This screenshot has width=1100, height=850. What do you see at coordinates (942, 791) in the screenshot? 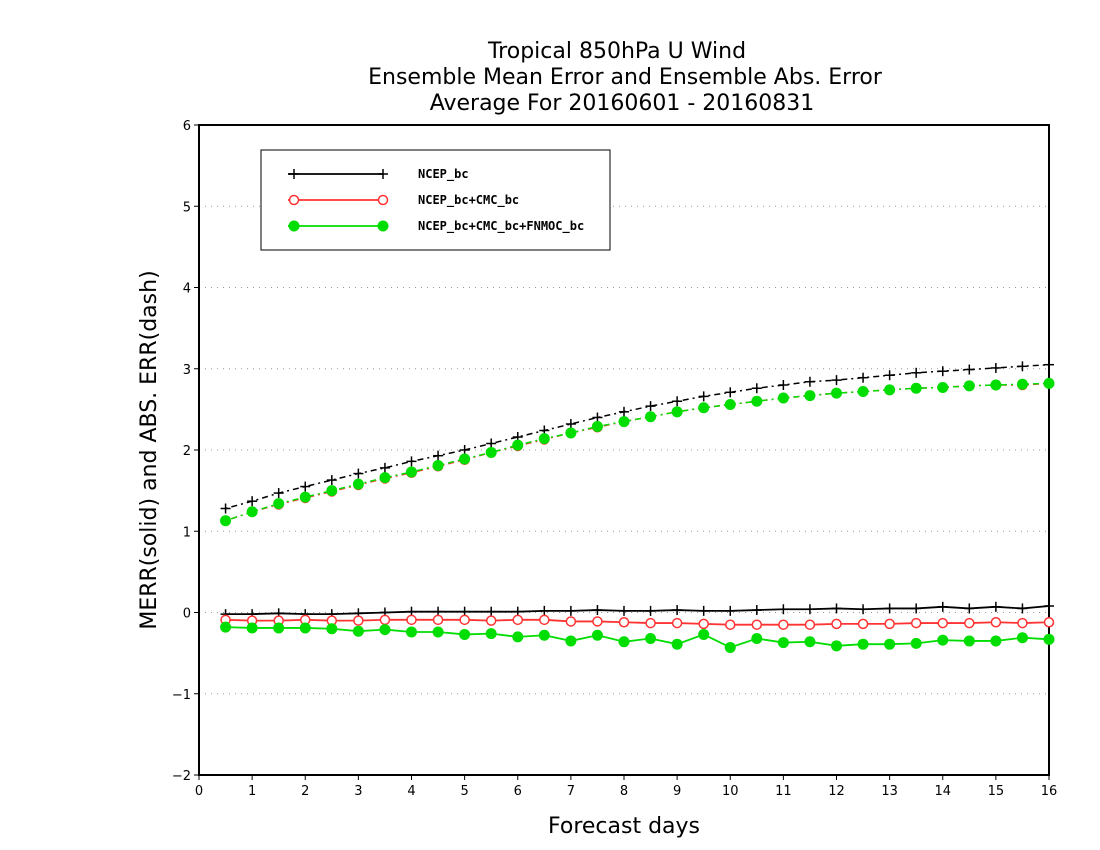
I see `x-tick-label: 14` at bounding box center [942, 791].